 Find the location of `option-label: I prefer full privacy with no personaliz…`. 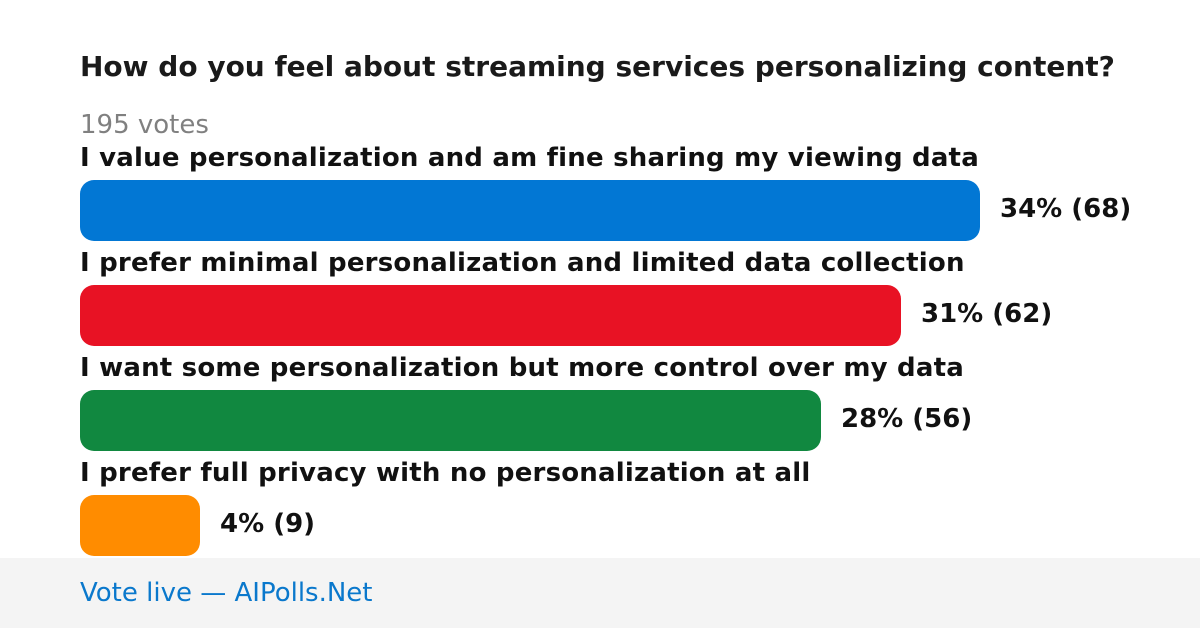

option-label: I prefer full privacy with no personaliz… is located at coordinates (445, 473).